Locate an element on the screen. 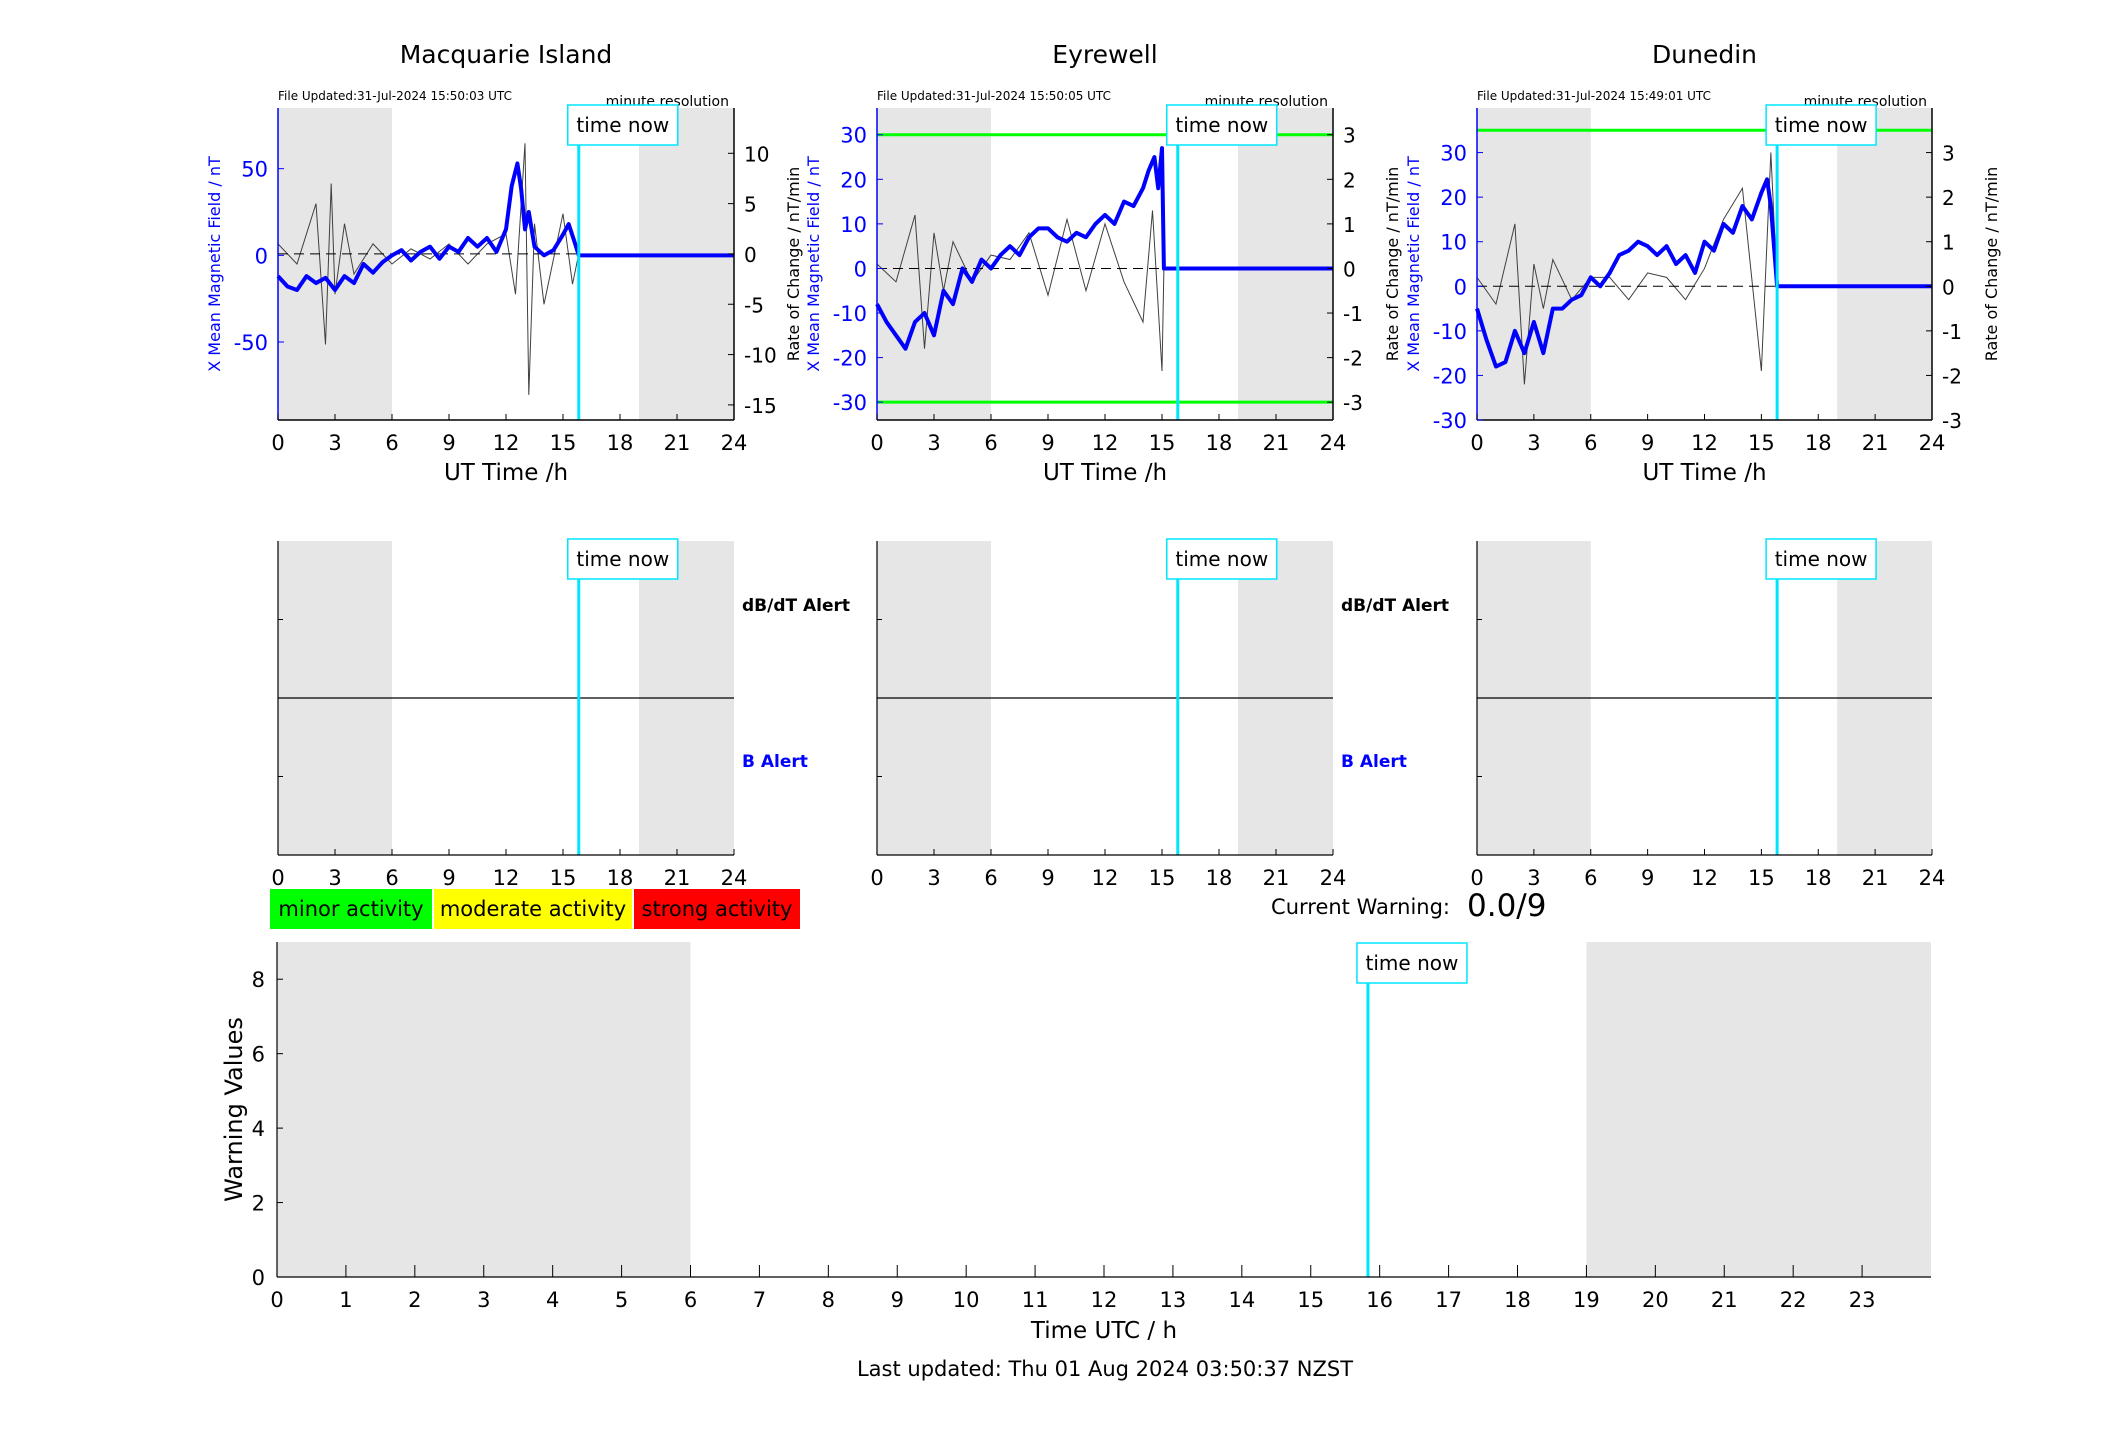  station-2-time-now-label: time now is located at coordinates (1221, 125).